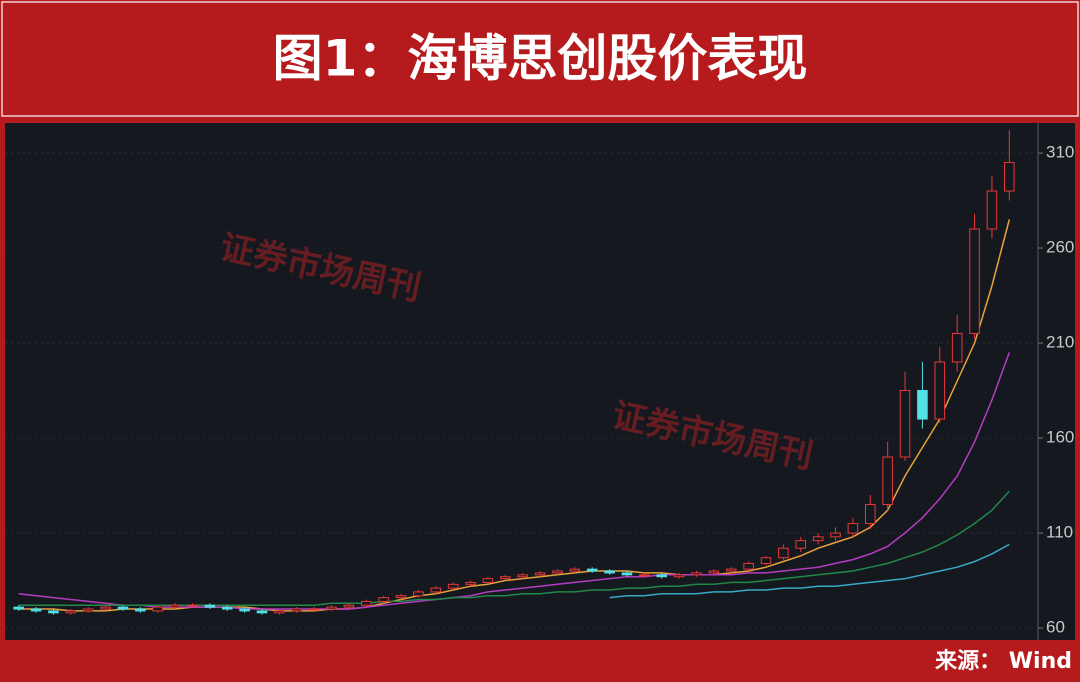 The height and width of the screenshot is (682, 1080). I want to click on y-tick-label: 60, so click(1055, 627).